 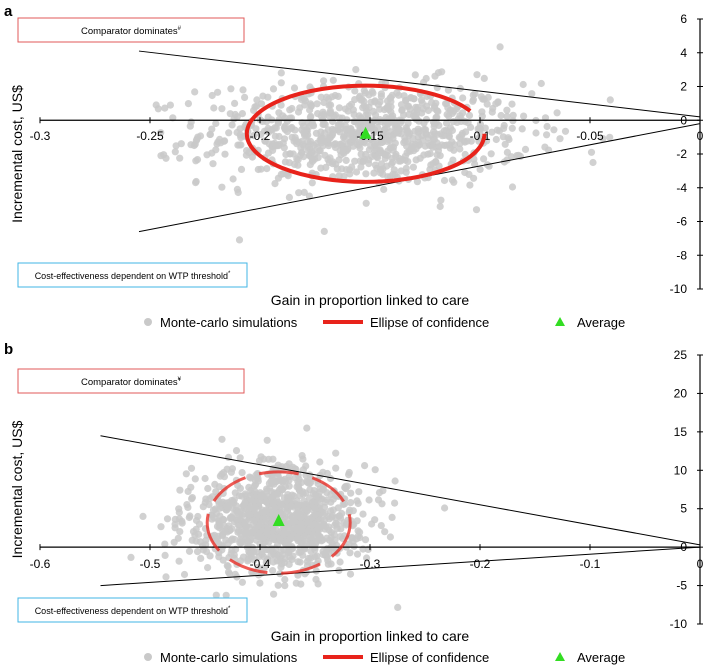 What do you see at coordinates (8, 11) in the screenshot?
I see `panel-letter: a` at bounding box center [8, 11].